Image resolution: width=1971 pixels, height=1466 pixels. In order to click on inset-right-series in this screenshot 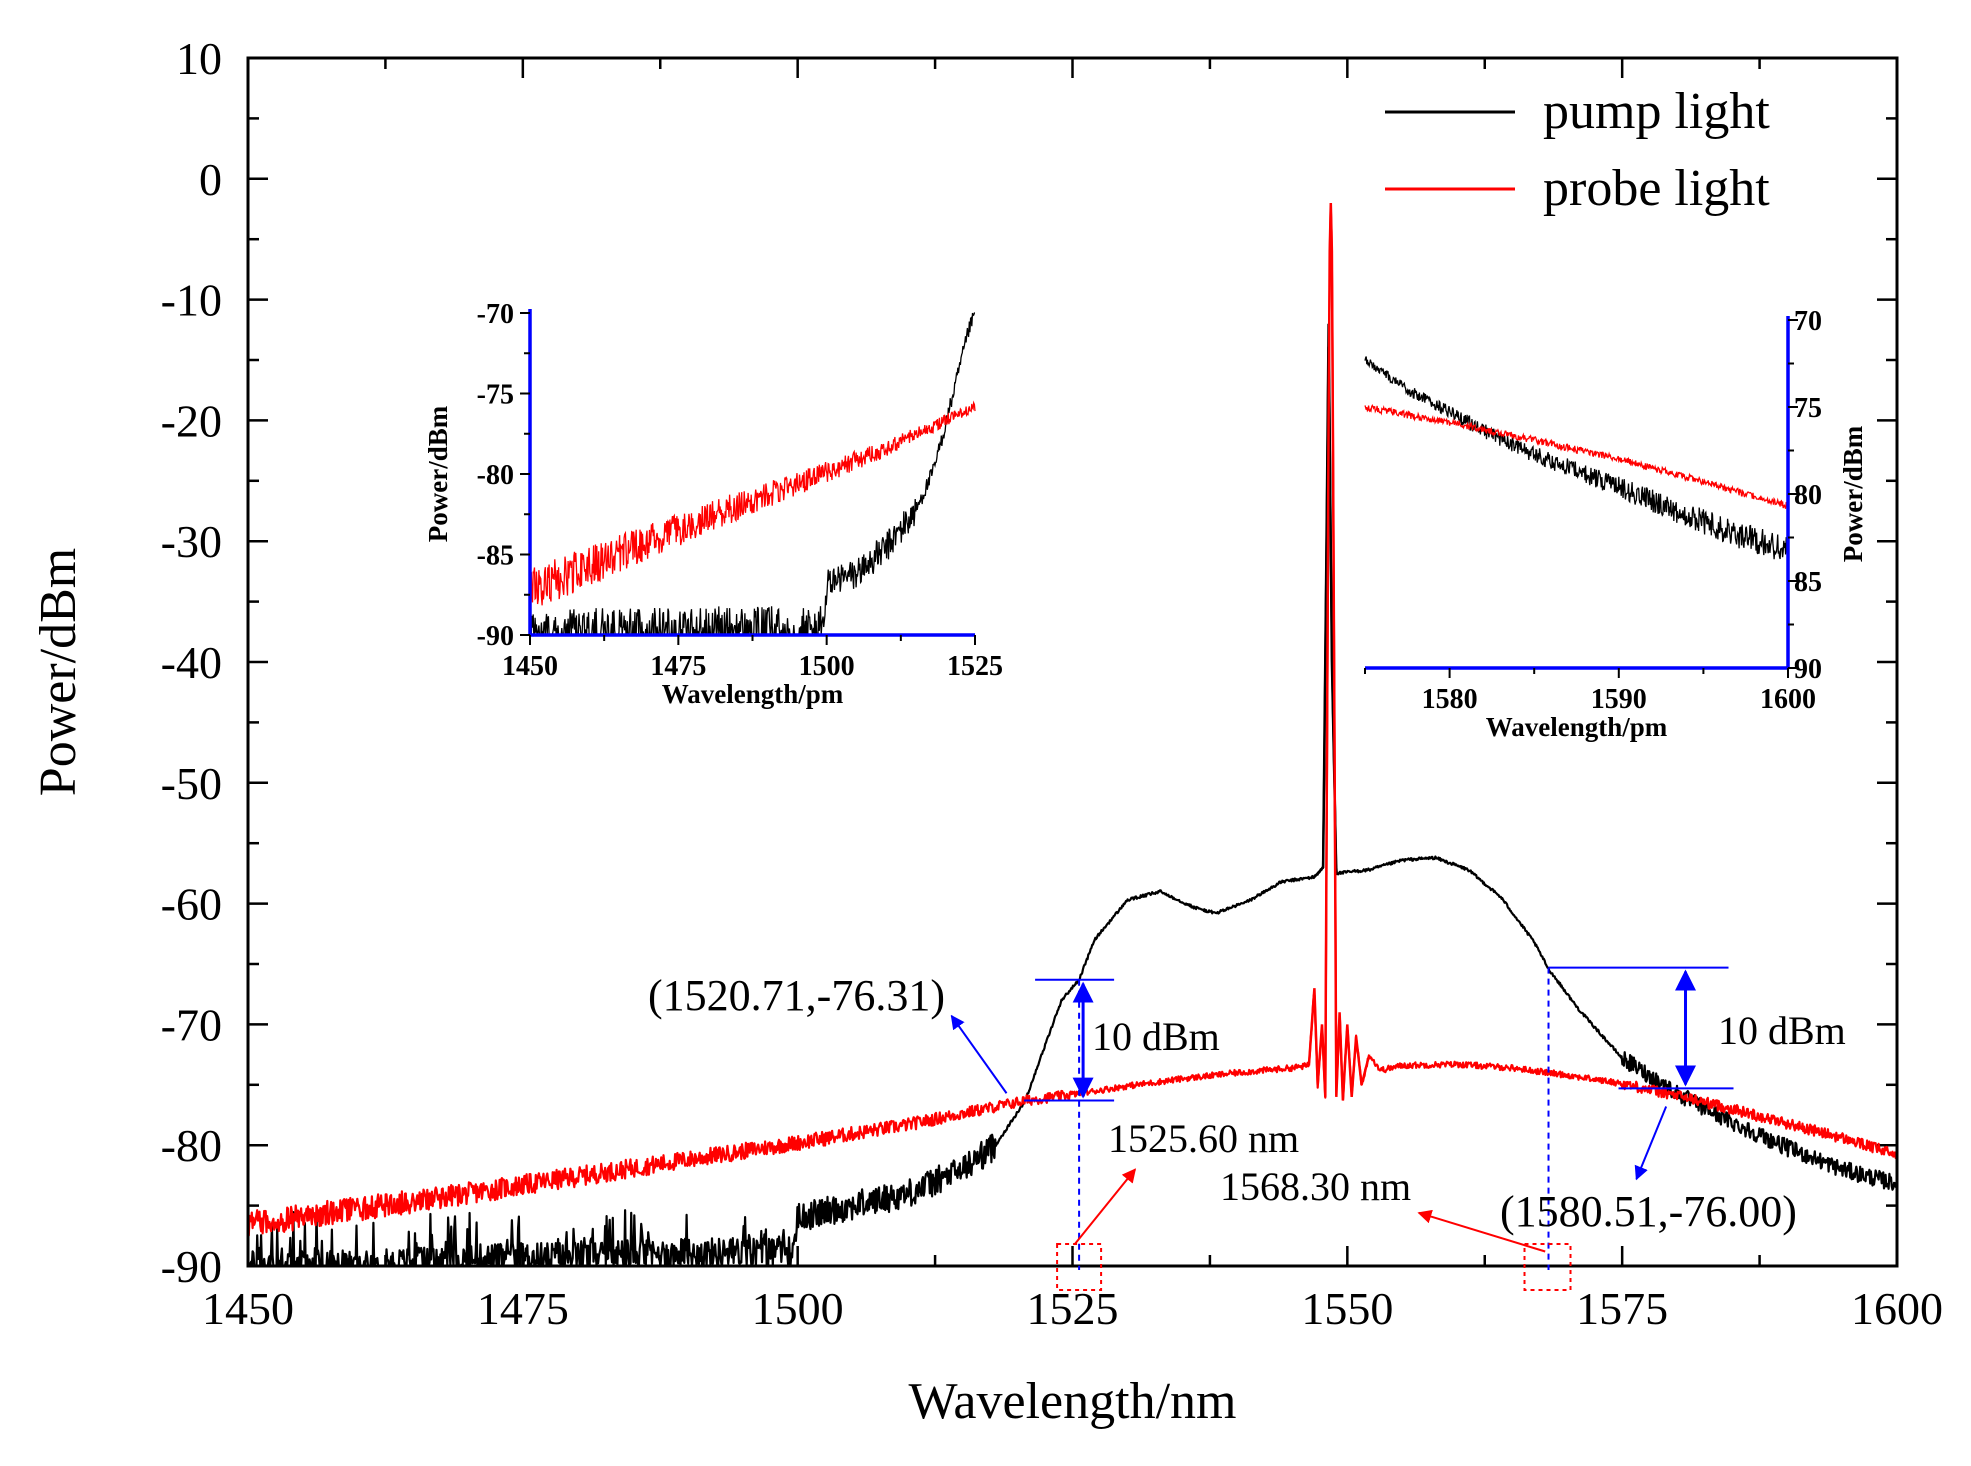, I will do `click(1576, 458)`.